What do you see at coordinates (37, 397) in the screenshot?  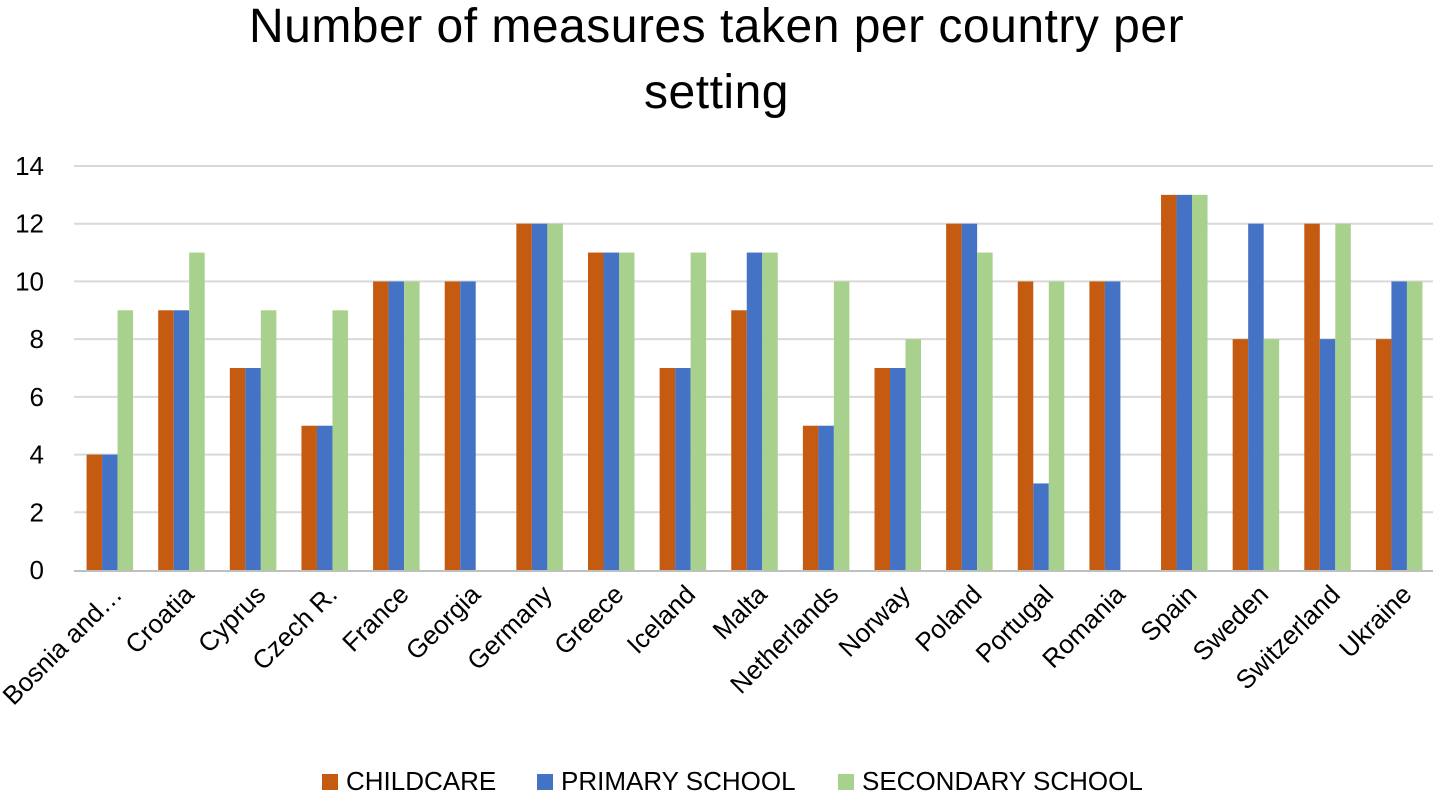 I see `y-tick-label-6: 6` at bounding box center [37, 397].